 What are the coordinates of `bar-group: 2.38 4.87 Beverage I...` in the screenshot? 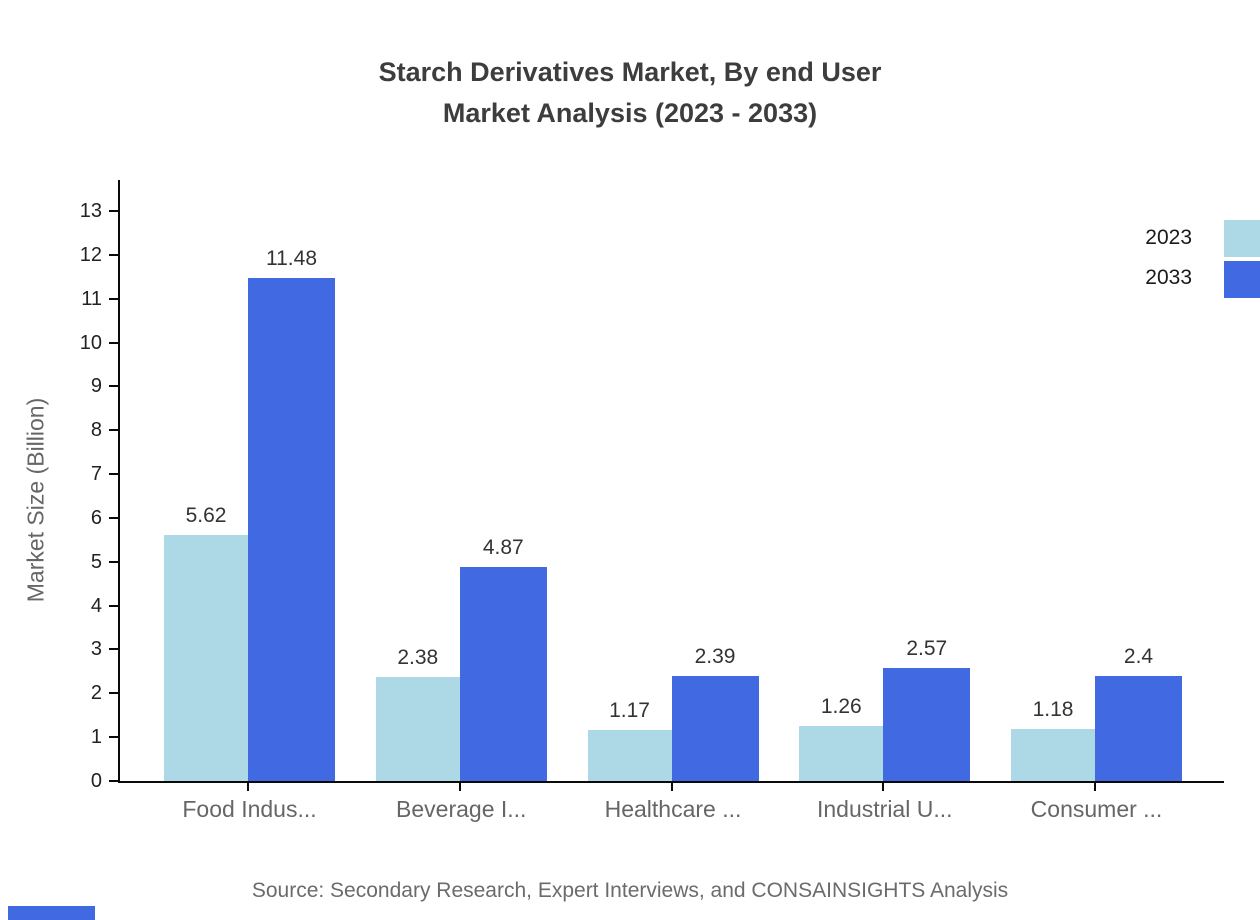 It's located at (461, 501).